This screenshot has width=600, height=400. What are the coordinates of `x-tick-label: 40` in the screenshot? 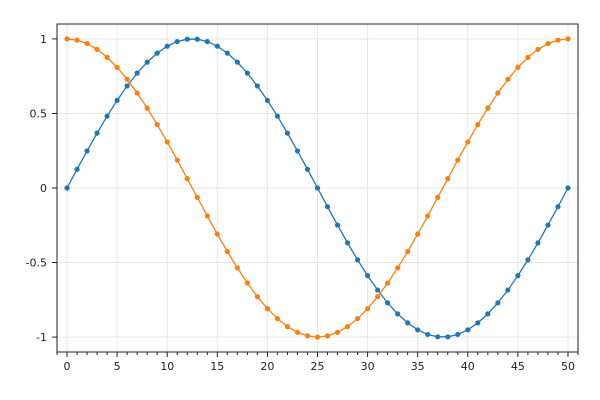 It's located at (468, 366).